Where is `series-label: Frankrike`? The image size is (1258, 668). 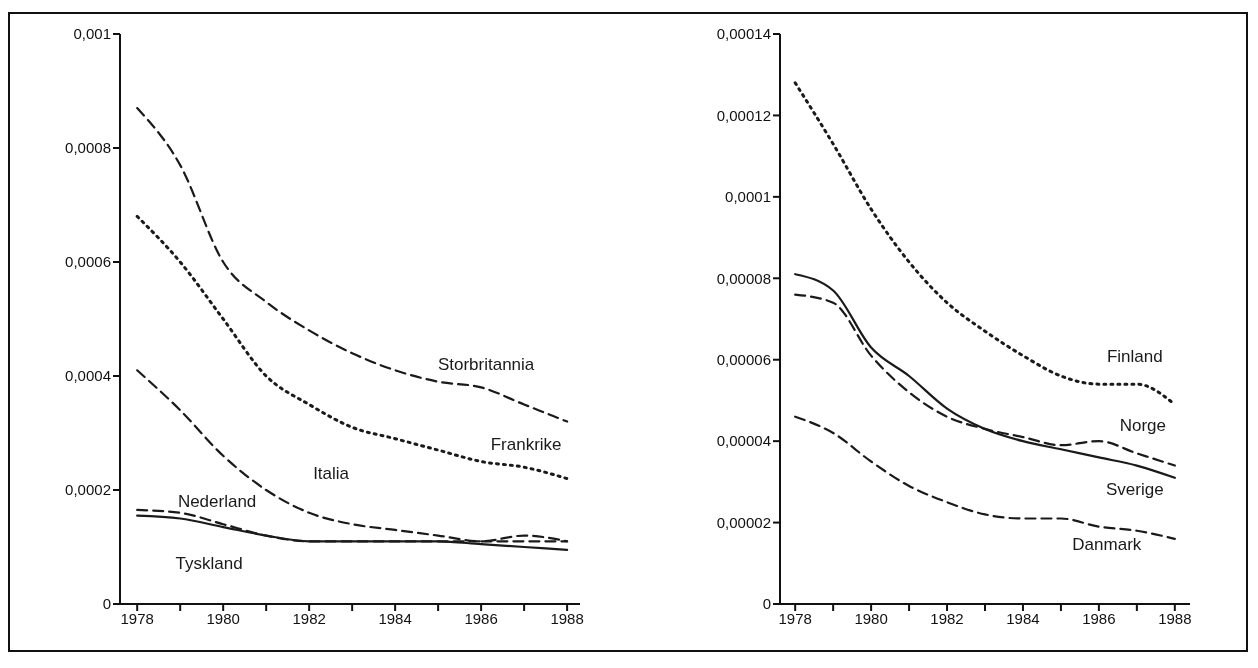
series-label: Frankrike is located at coordinates (526, 445).